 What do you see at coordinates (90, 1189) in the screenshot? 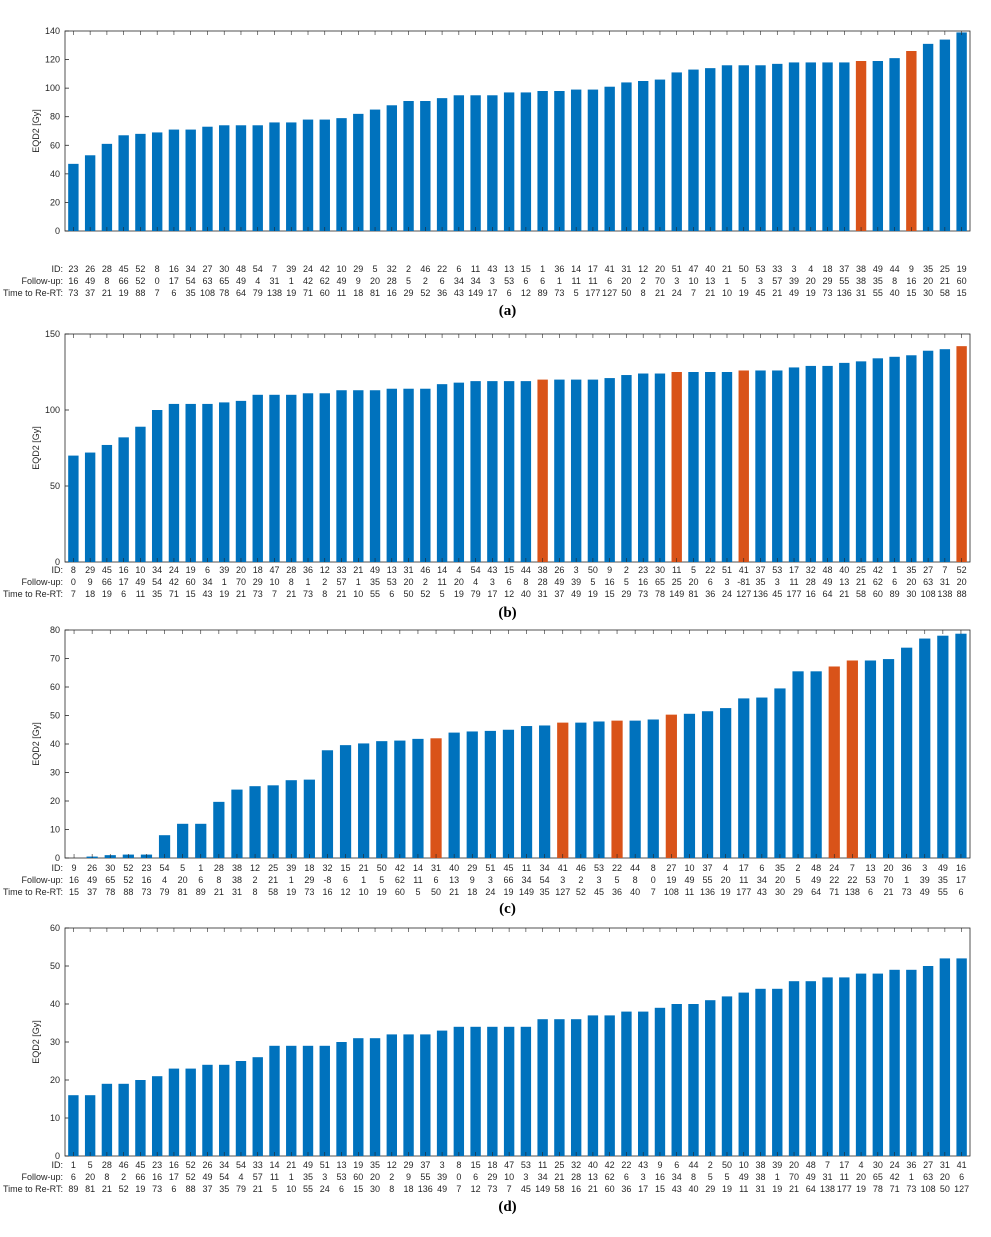
I see `time-to-rert-value: 81` at bounding box center [90, 1189].